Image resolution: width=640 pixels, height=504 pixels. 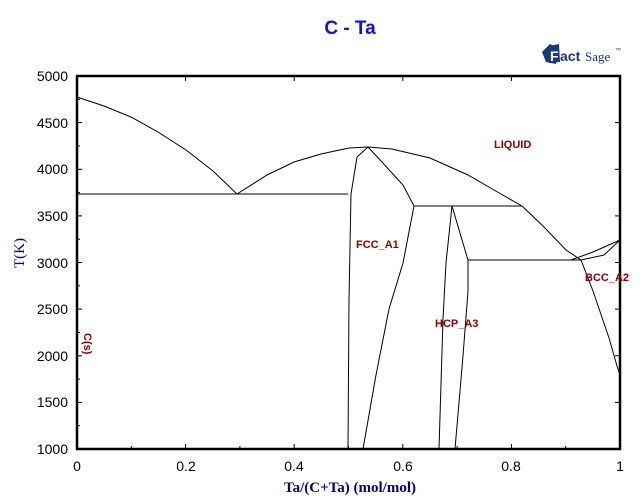 I want to click on phase-label-bcc: BCC_A2, so click(x=607, y=278).